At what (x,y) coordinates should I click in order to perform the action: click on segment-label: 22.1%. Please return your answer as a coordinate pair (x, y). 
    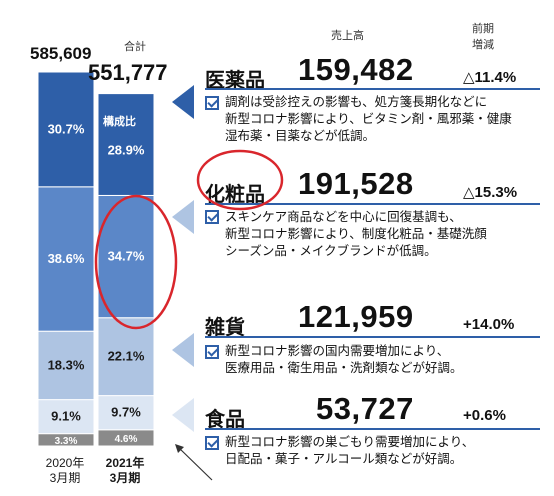
    Looking at the image, I should click on (126, 356).